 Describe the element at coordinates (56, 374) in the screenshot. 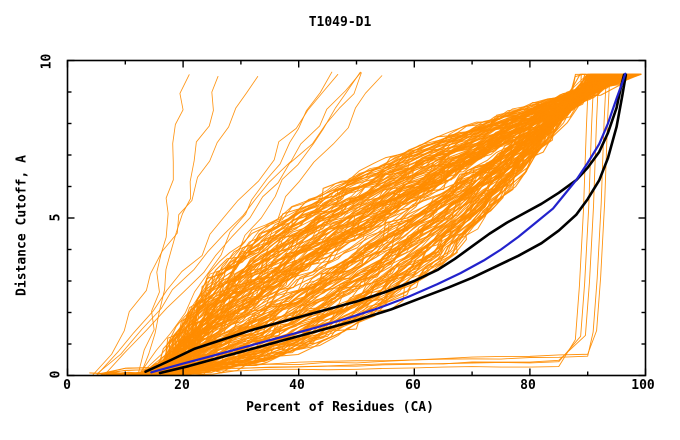

I see `y-tick-label-0: 0` at that location.